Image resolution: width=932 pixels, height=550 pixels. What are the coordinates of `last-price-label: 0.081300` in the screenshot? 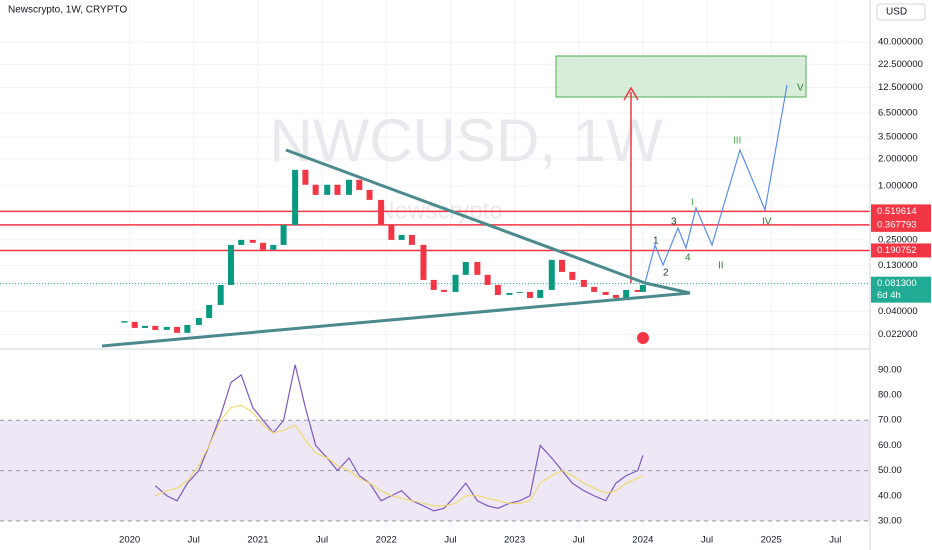 It's located at (897, 283).